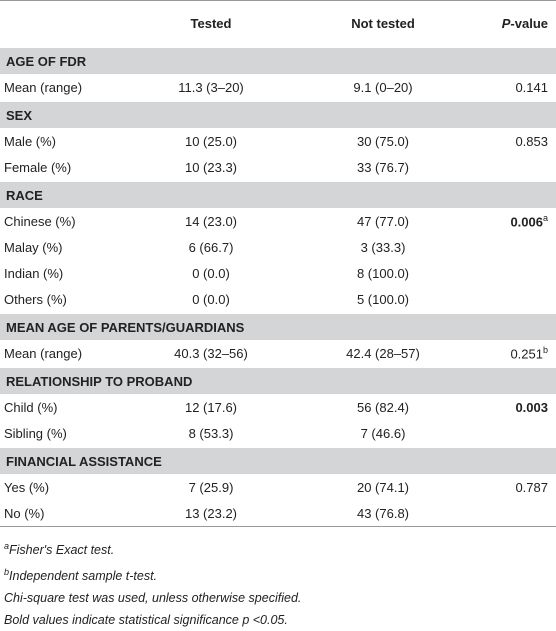 Image resolution: width=556 pixels, height=631 pixels. I want to click on cell: 43 (76.8), so click(383, 513).